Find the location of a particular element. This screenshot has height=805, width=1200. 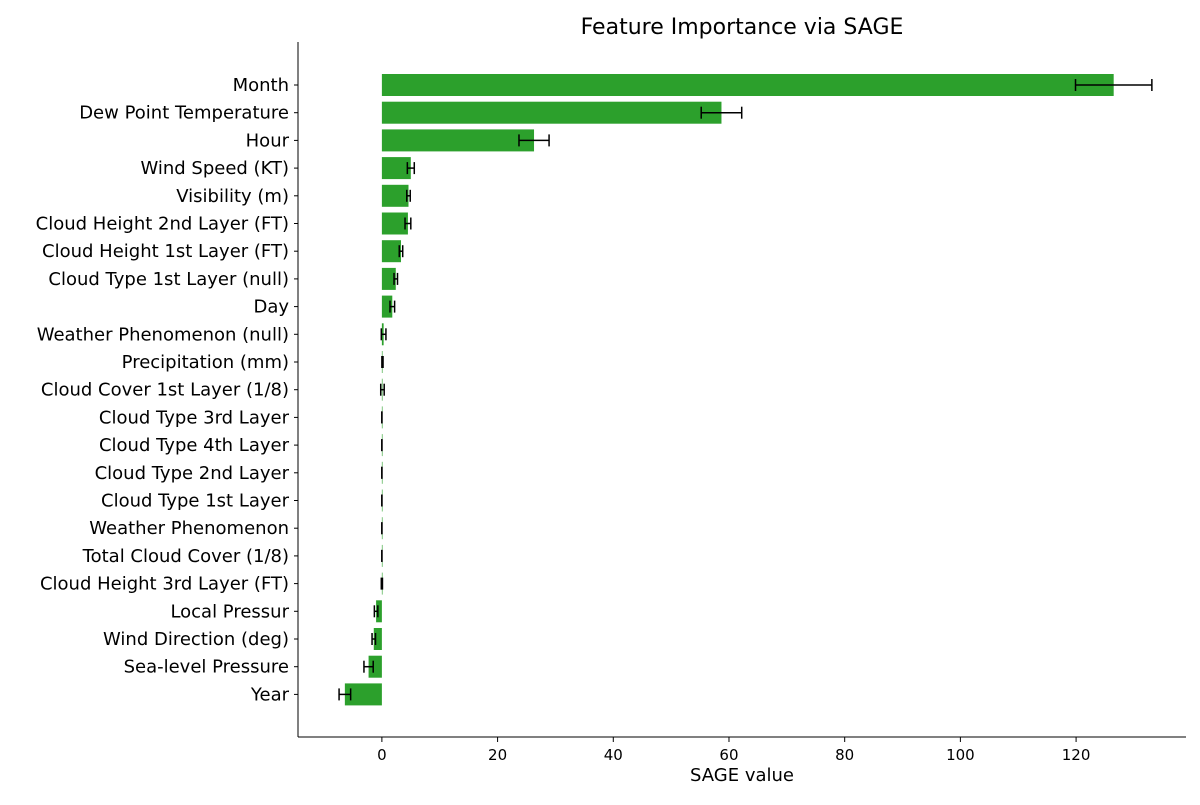

y-tick-label-0: Month is located at coordinates (261, 85).